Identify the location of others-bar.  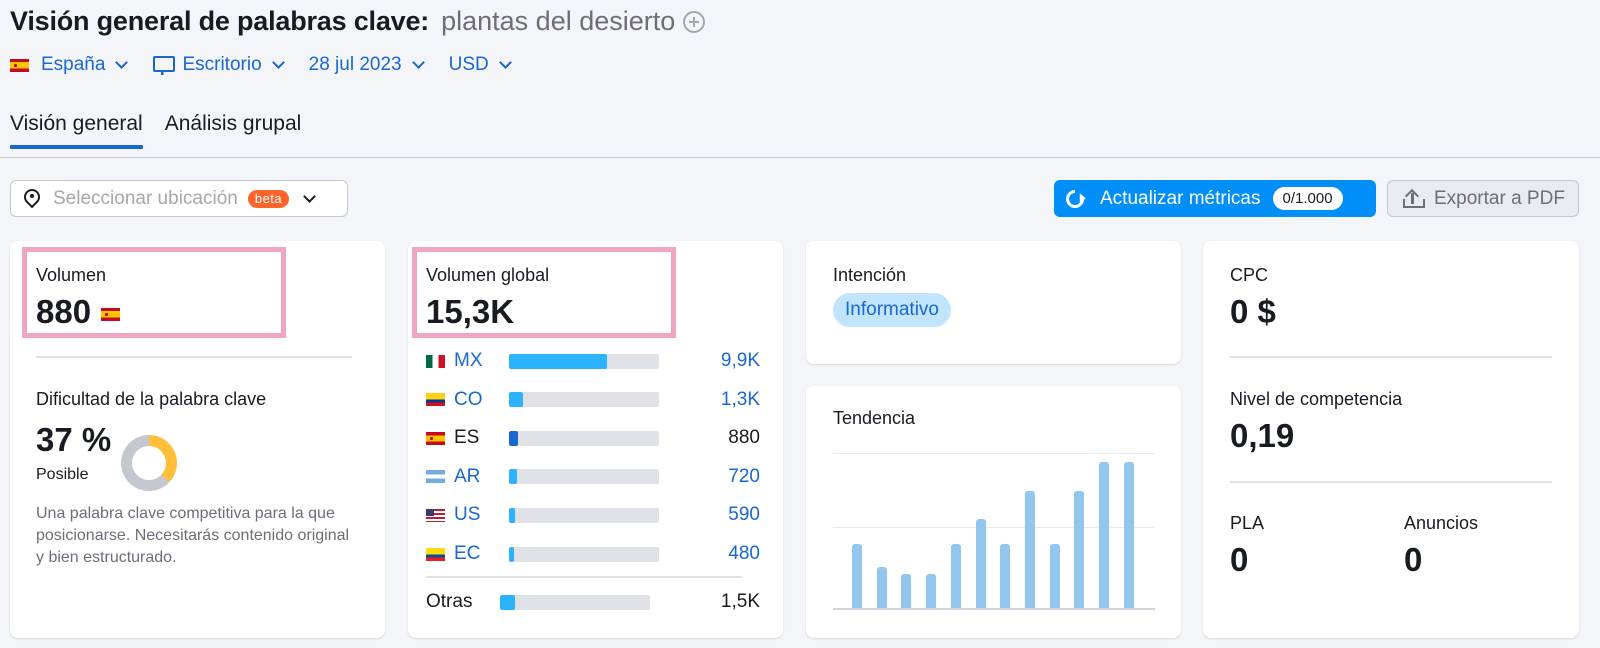
(575, 602).